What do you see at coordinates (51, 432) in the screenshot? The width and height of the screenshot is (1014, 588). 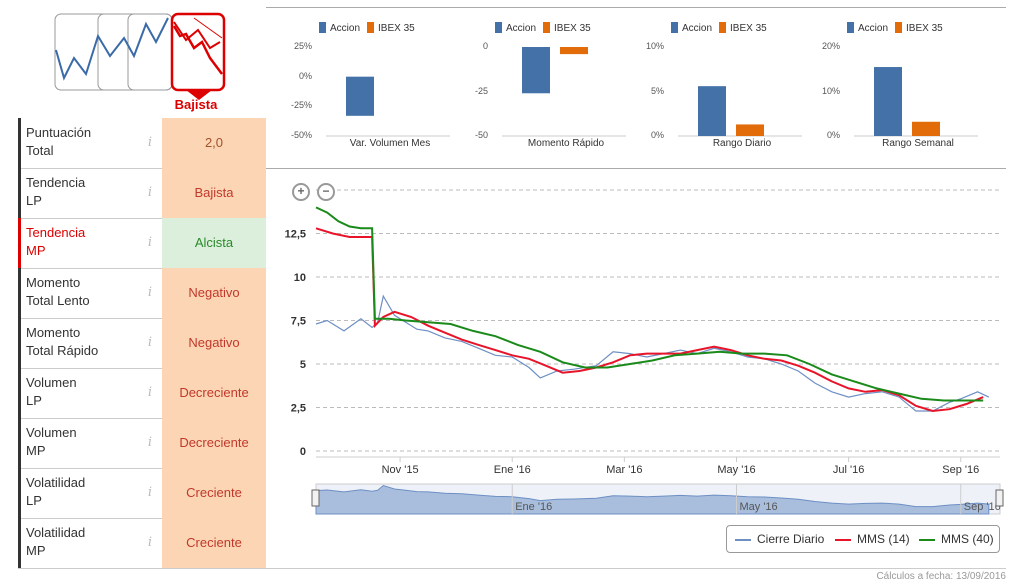 I see `indicator-name-line1: Volumen` at bounding box center [51, 432].